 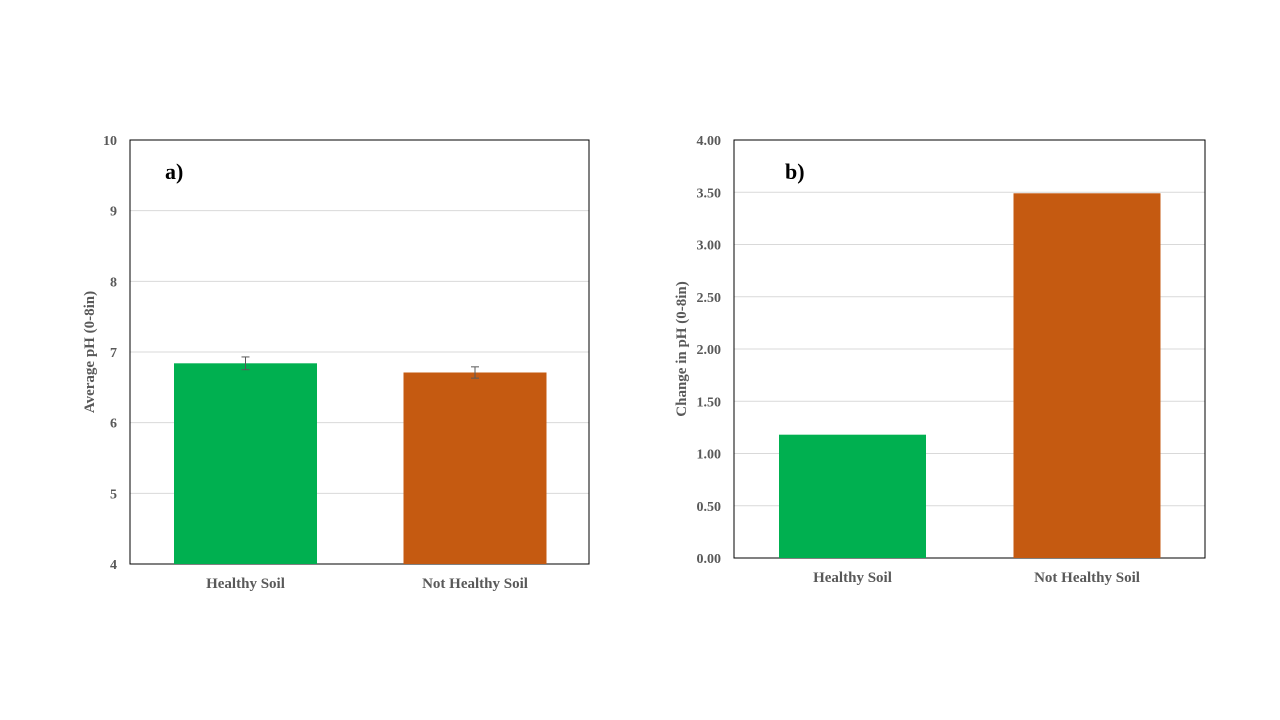 What do you see at coordinates (709, 507) in the screenshot?
I see `y-tick-label: 0.50` at bounding box center [709, 507].